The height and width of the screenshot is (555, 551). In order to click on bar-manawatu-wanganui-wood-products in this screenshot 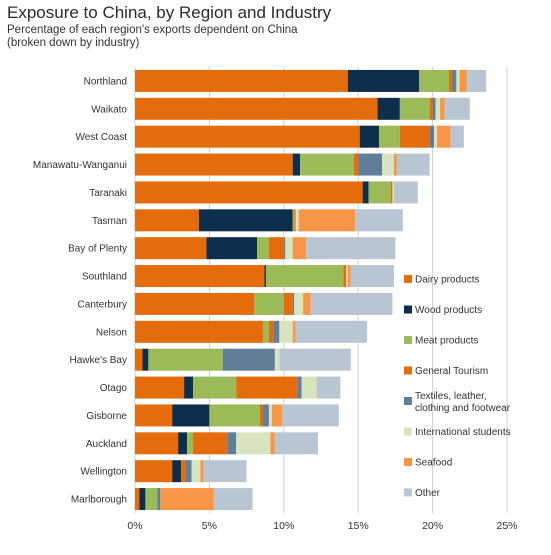, I will do `click(296, 164)`.